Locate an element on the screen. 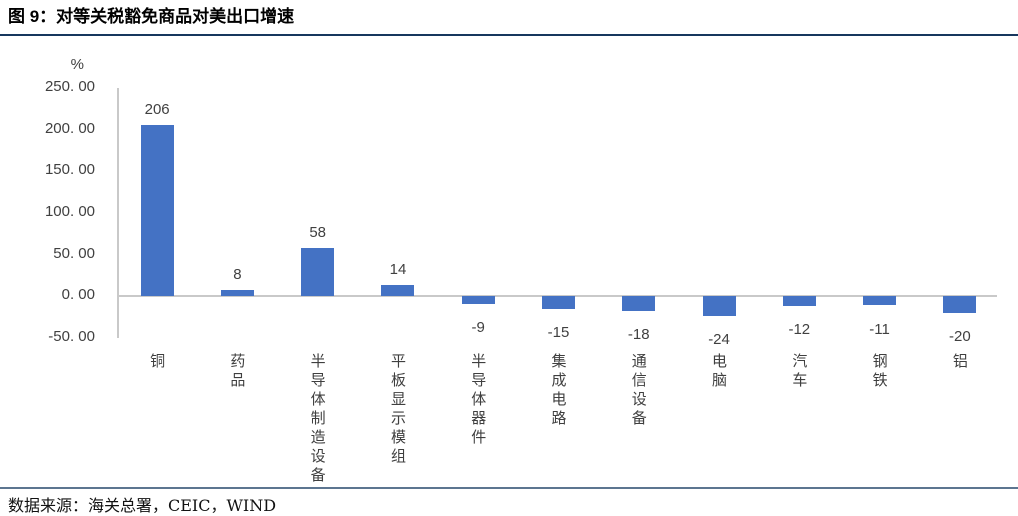 The height and width of the screenshot is (516, 1018). bar-value-label: -24 is located at coordinates (719, 340).